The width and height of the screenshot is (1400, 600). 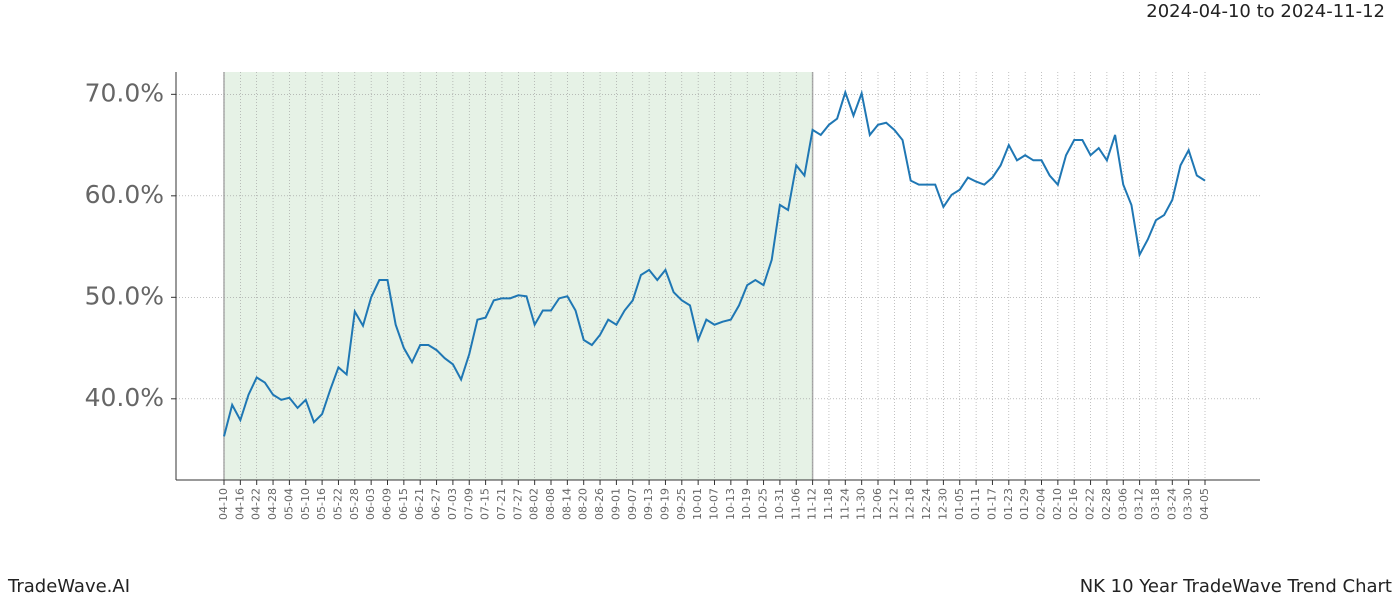 I want to click on x-tick-label: 06-03, so click(x=370, y=504).